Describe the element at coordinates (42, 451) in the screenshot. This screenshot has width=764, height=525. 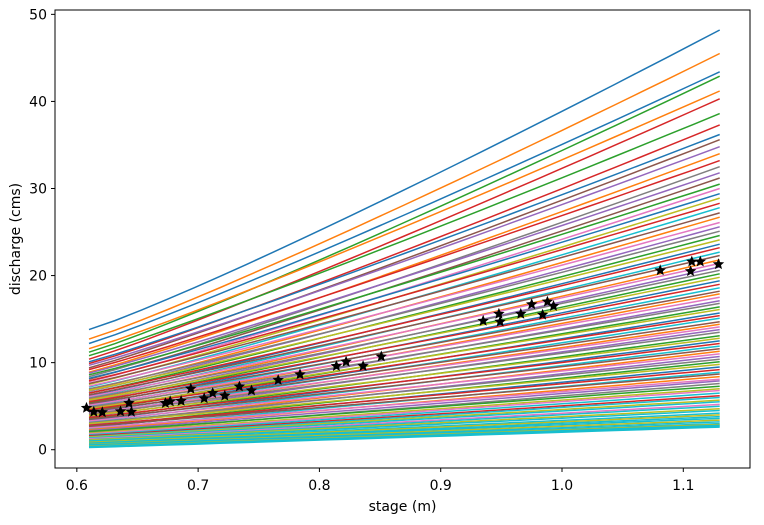
I see `y-tick-label: 0` at that location.